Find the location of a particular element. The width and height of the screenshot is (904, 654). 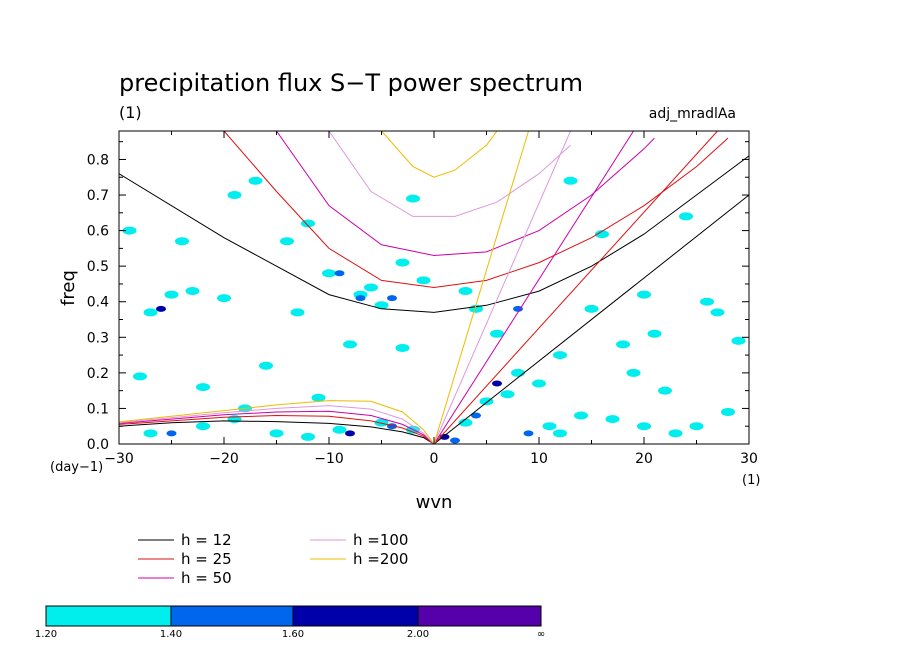

legend-label: h = 12 is located at coordinates (206, 540).